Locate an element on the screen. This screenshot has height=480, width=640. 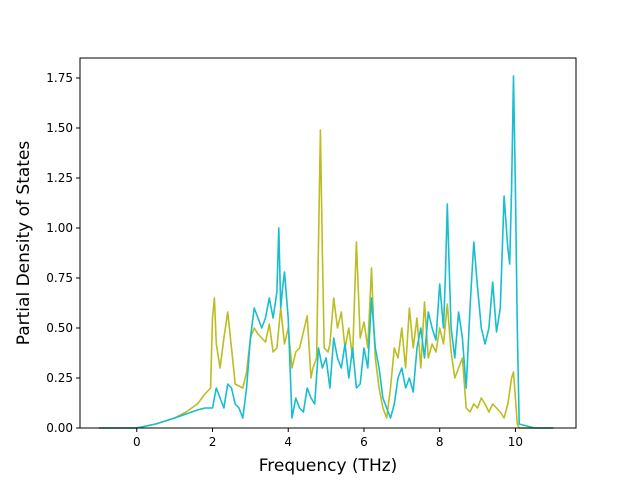
y-axis-label: Partial Density of States is located at coordinates (24, 243).